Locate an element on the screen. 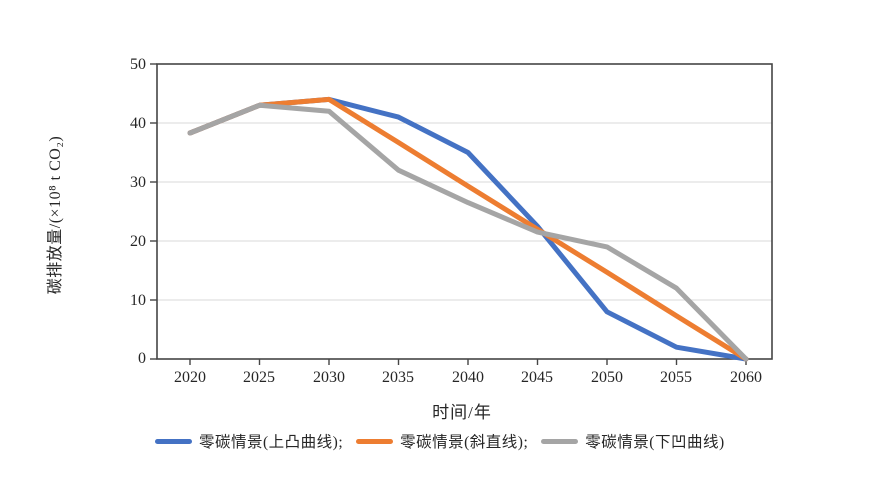 The image size is (879, 501). x-tick-label: 2045 is located at coordinates (537, 377).